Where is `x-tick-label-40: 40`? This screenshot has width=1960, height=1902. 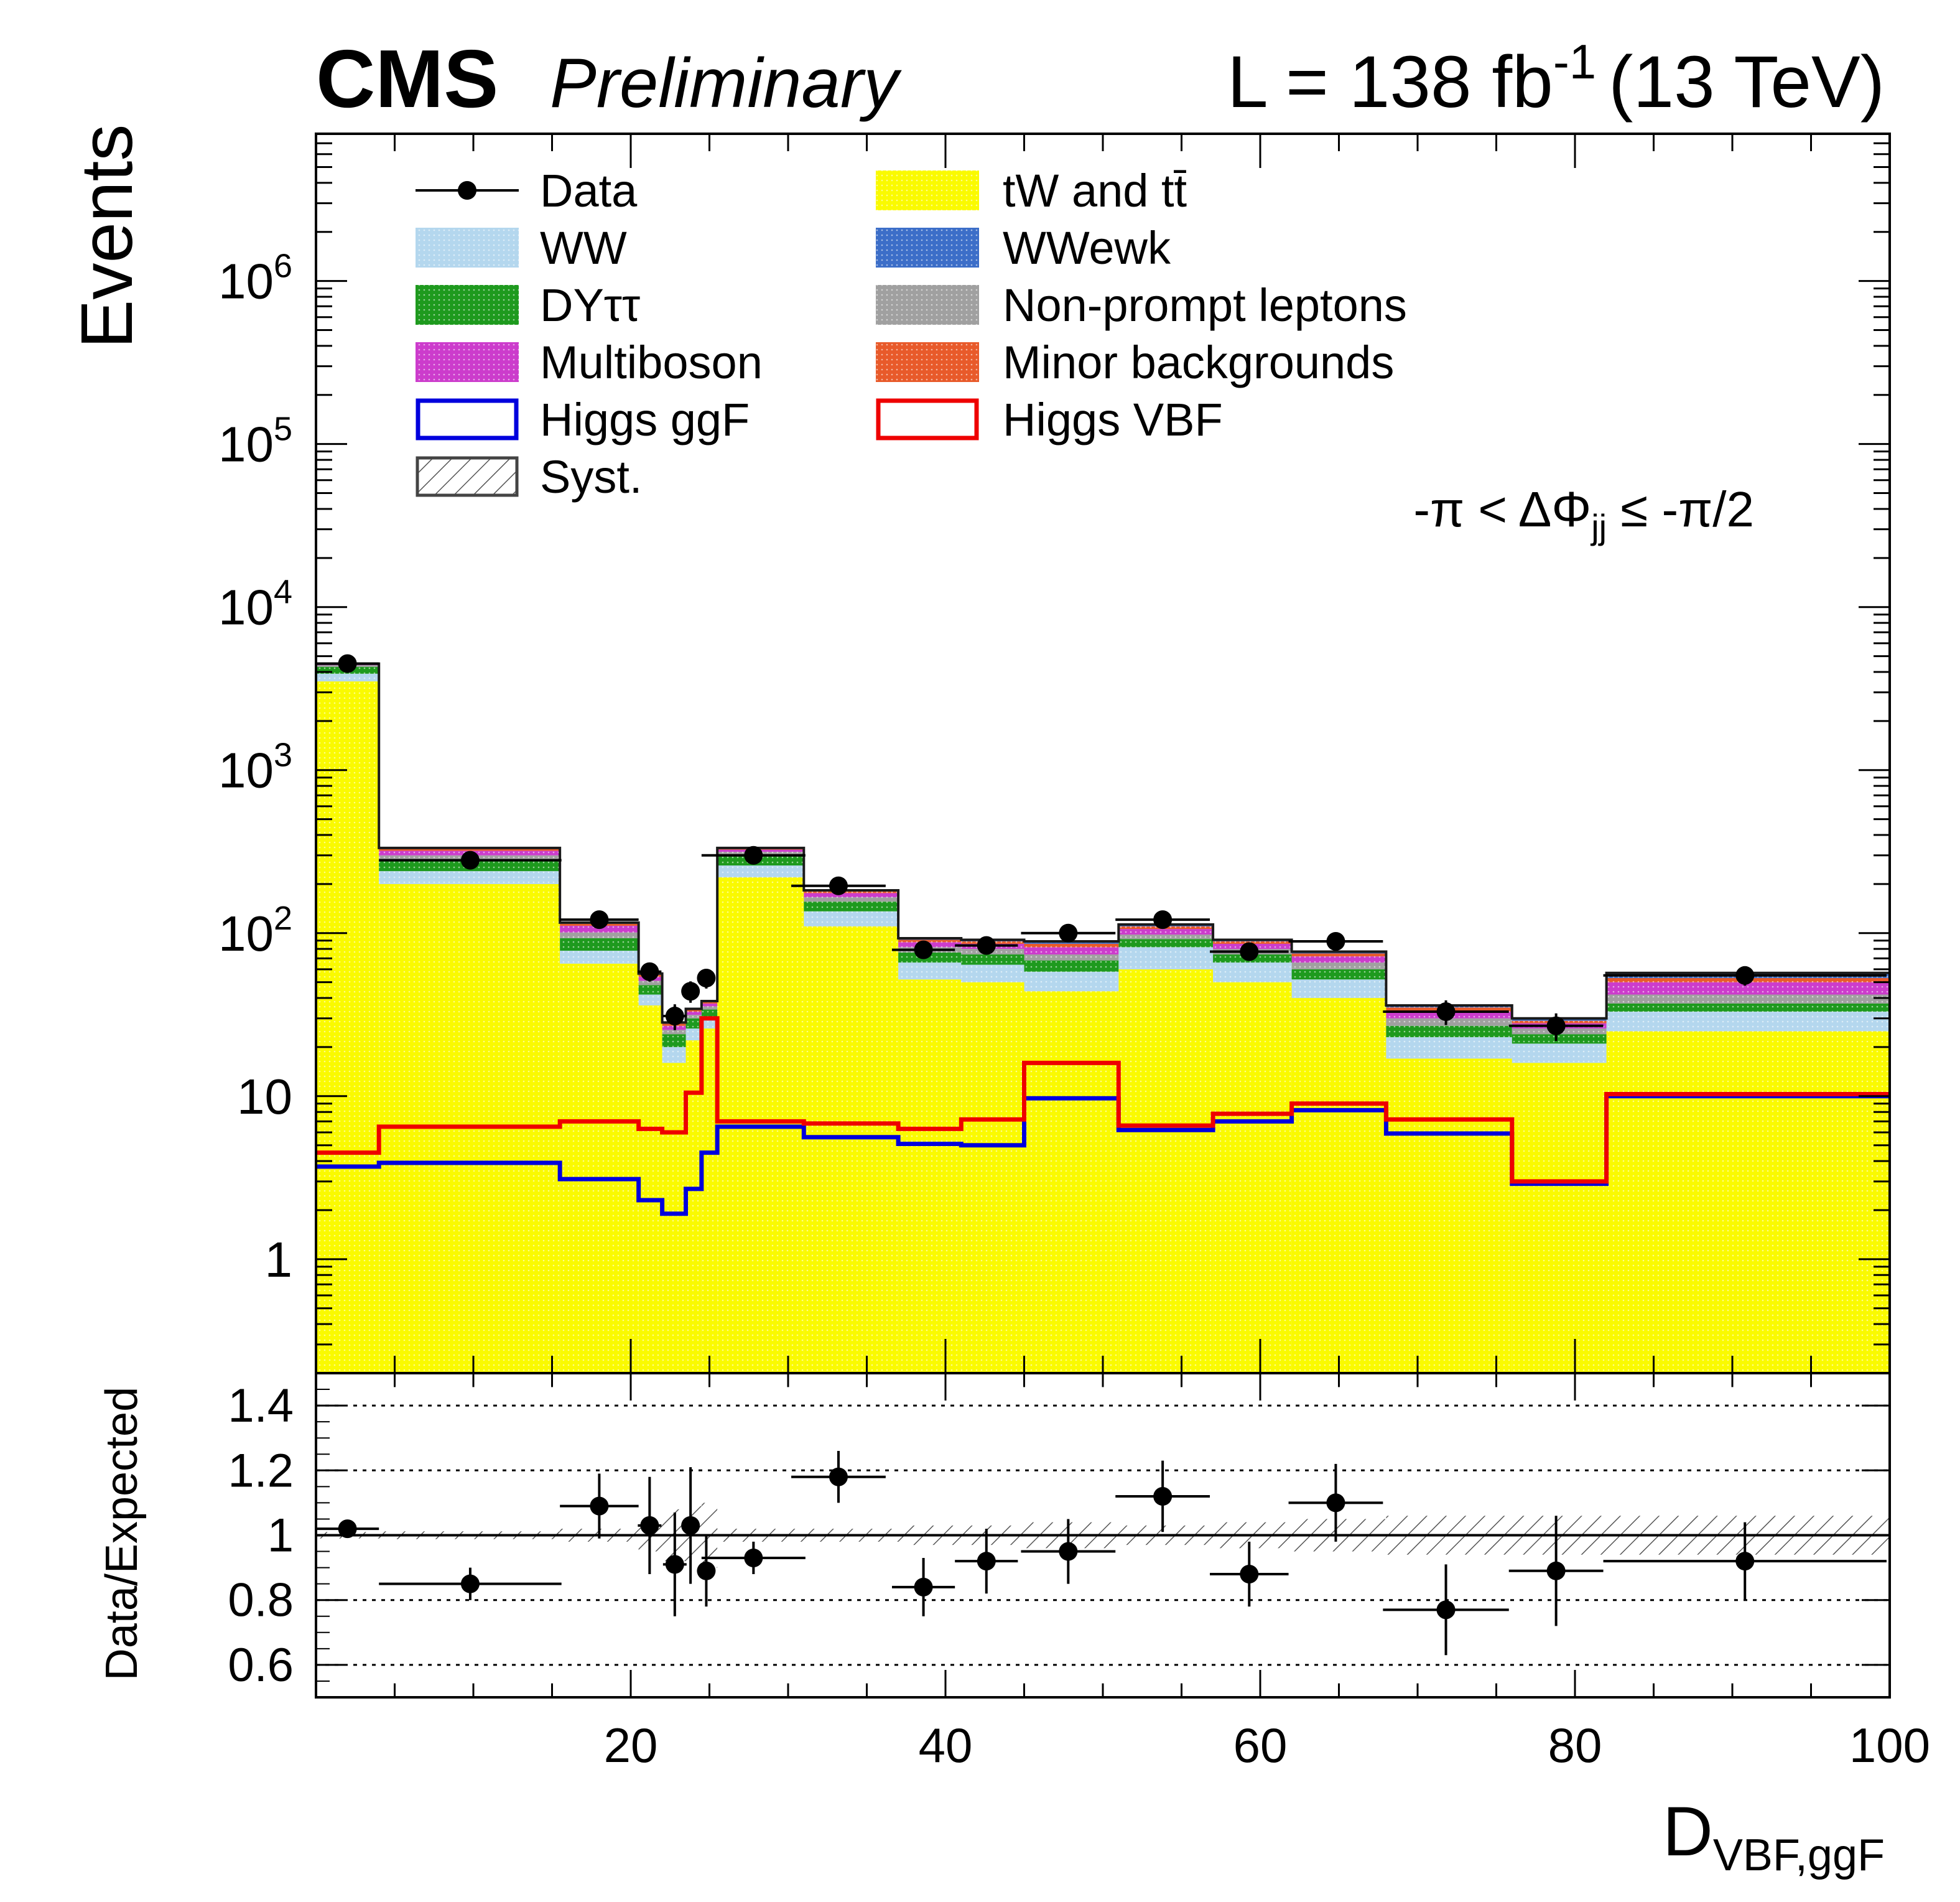 x-tick-label-40: 40 is located at coordinates (946, 1745).